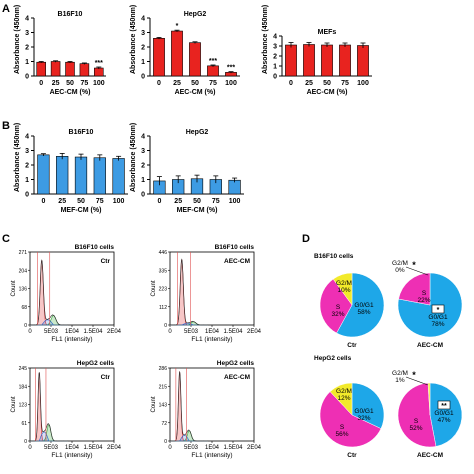 The width and height of the screenshot is (474, 474). What do you see at coordinates (23, 387) in the screenshot?
I see `y-tick-label: 184` at bounding box center [23, 387].